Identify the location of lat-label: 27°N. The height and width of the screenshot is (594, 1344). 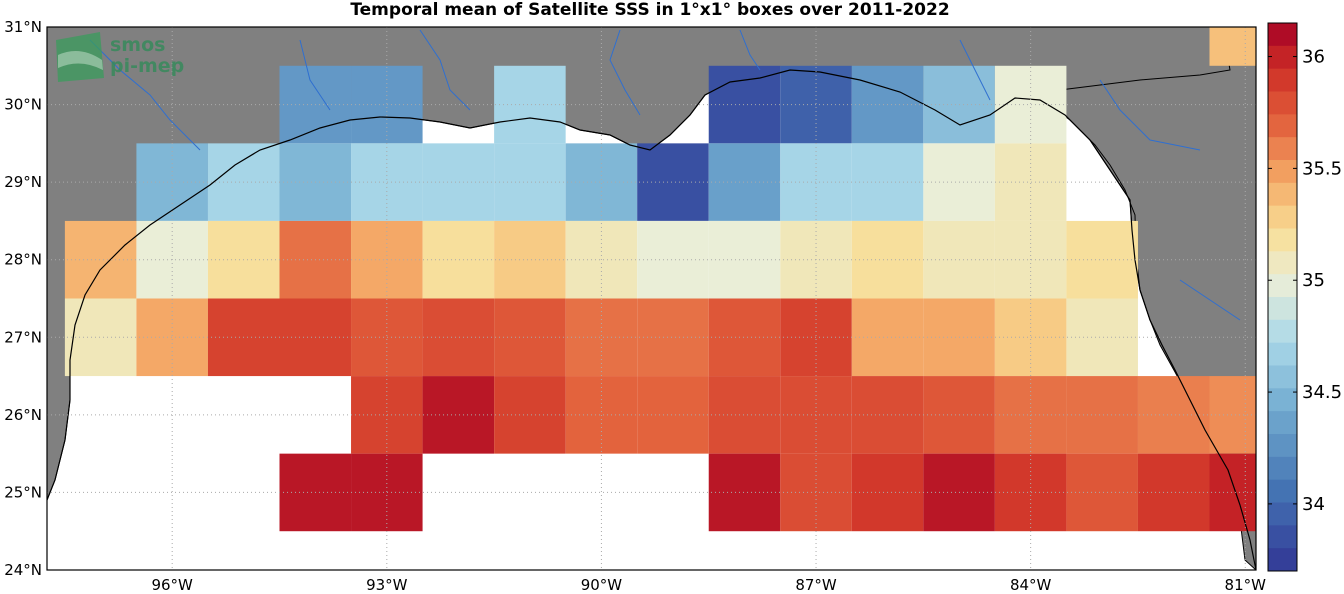
(23, 337).